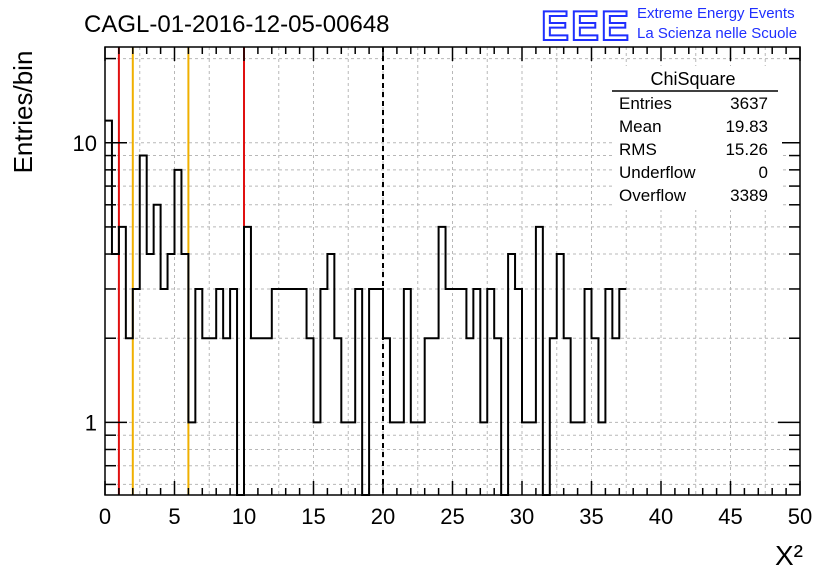  I want to click on stats-value-rms: 15.26, so click(746, 149).